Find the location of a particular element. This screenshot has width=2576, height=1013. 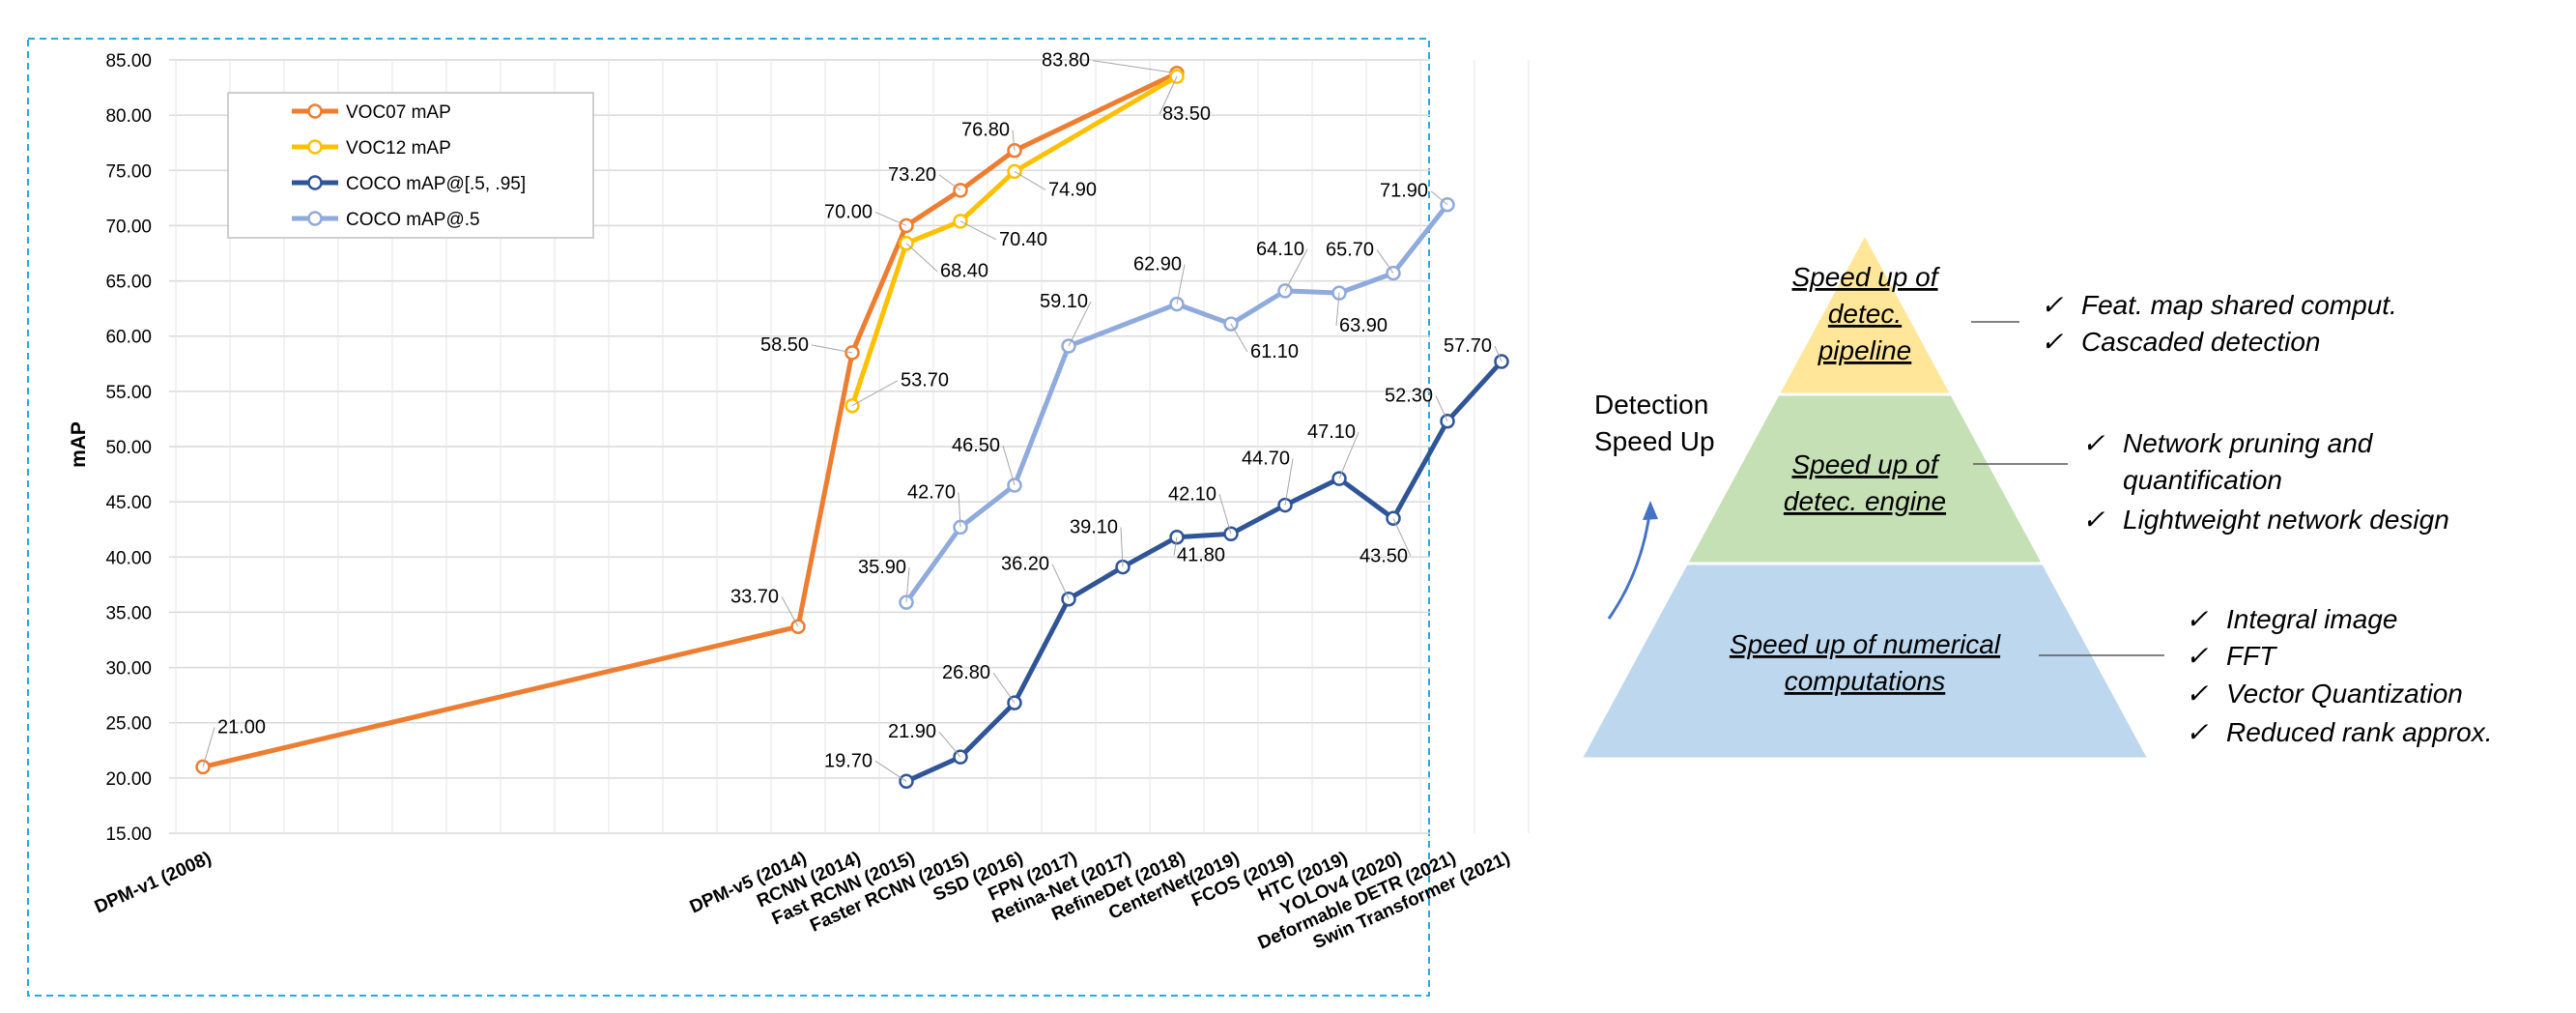

y-tick-label: 65.00 is located at coordinates (129, 283).